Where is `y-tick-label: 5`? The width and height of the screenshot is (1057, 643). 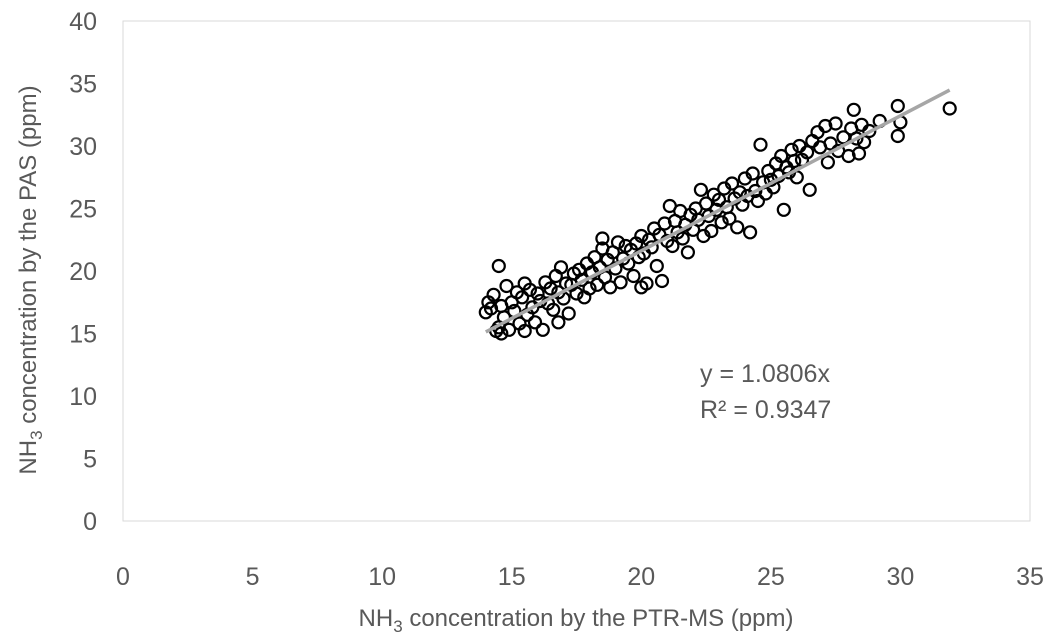 y-tick-label: 5 is located at coordinates (90, 460).